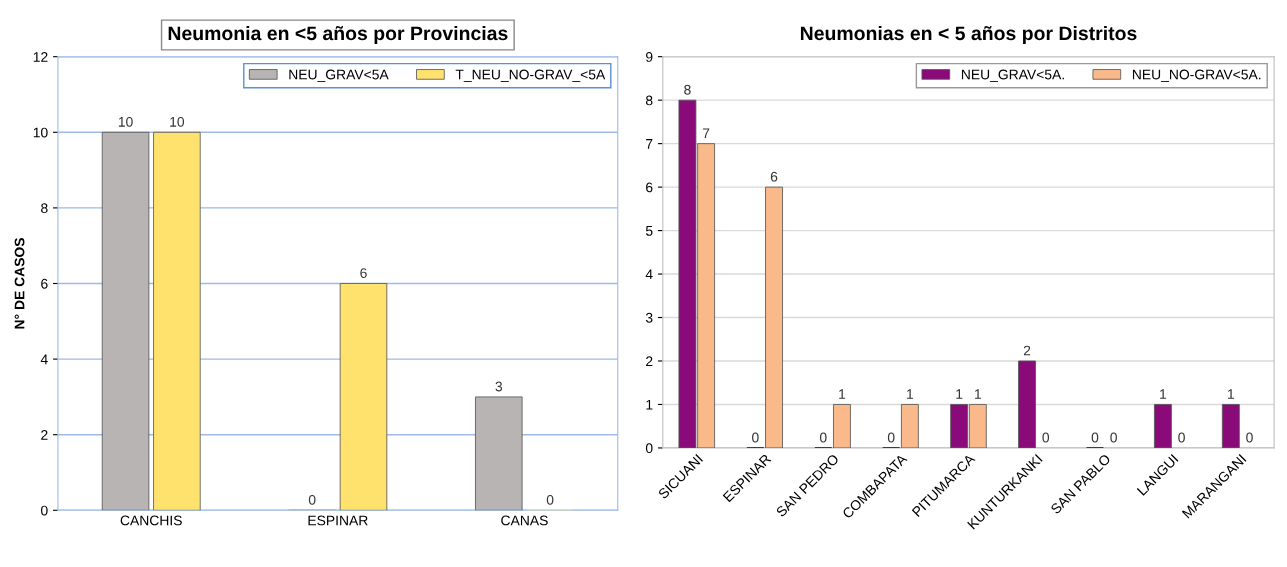  What do you see at coordinates (19, 283) in the screenshot?
I see `y-axis-title: N° DE CASOS` at bounding box center [19, 283].